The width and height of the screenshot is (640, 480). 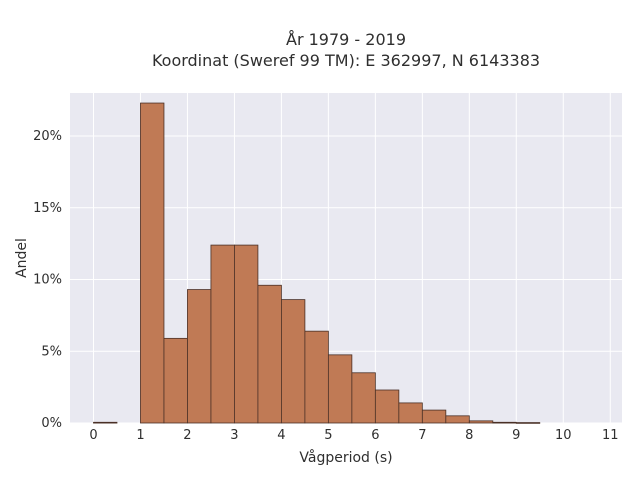 I want to click on x-axis-label: Vågperiod (s), so click(x=345, y=457).